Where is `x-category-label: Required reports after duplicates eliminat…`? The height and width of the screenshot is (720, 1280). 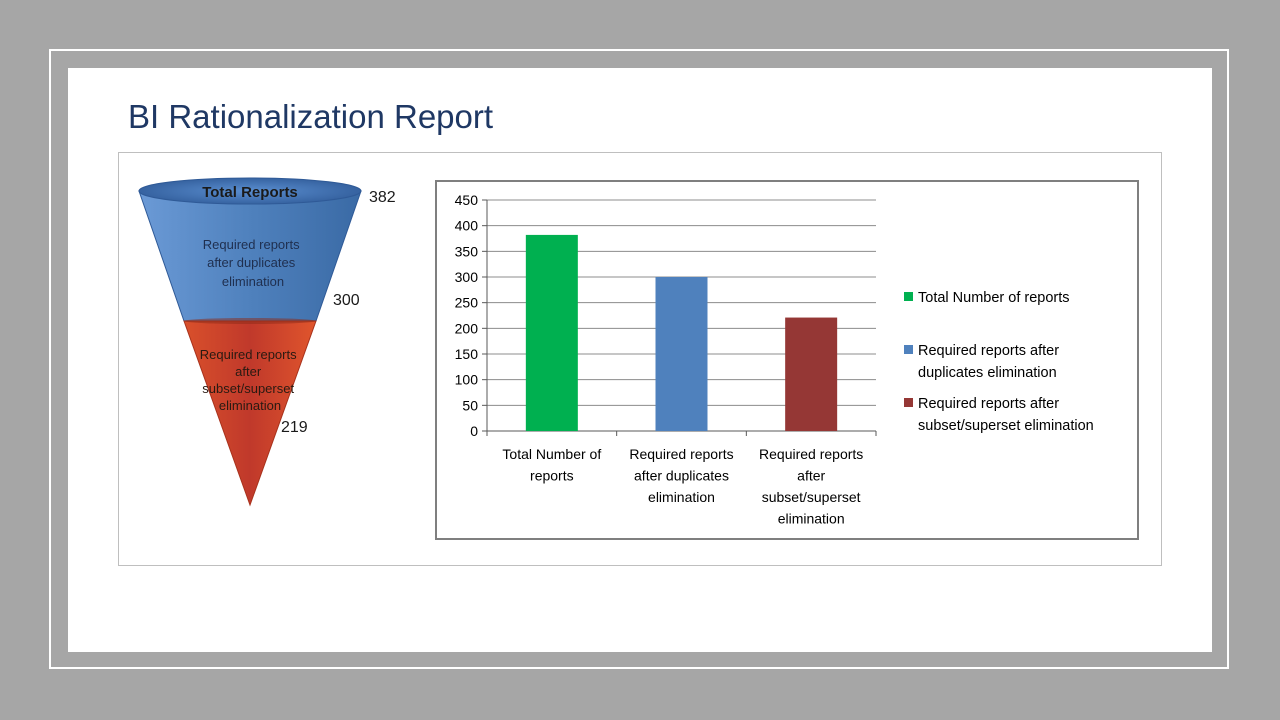
x-category-label: Required reports after duplicates eliminat… is located at coordinates (681, 475).